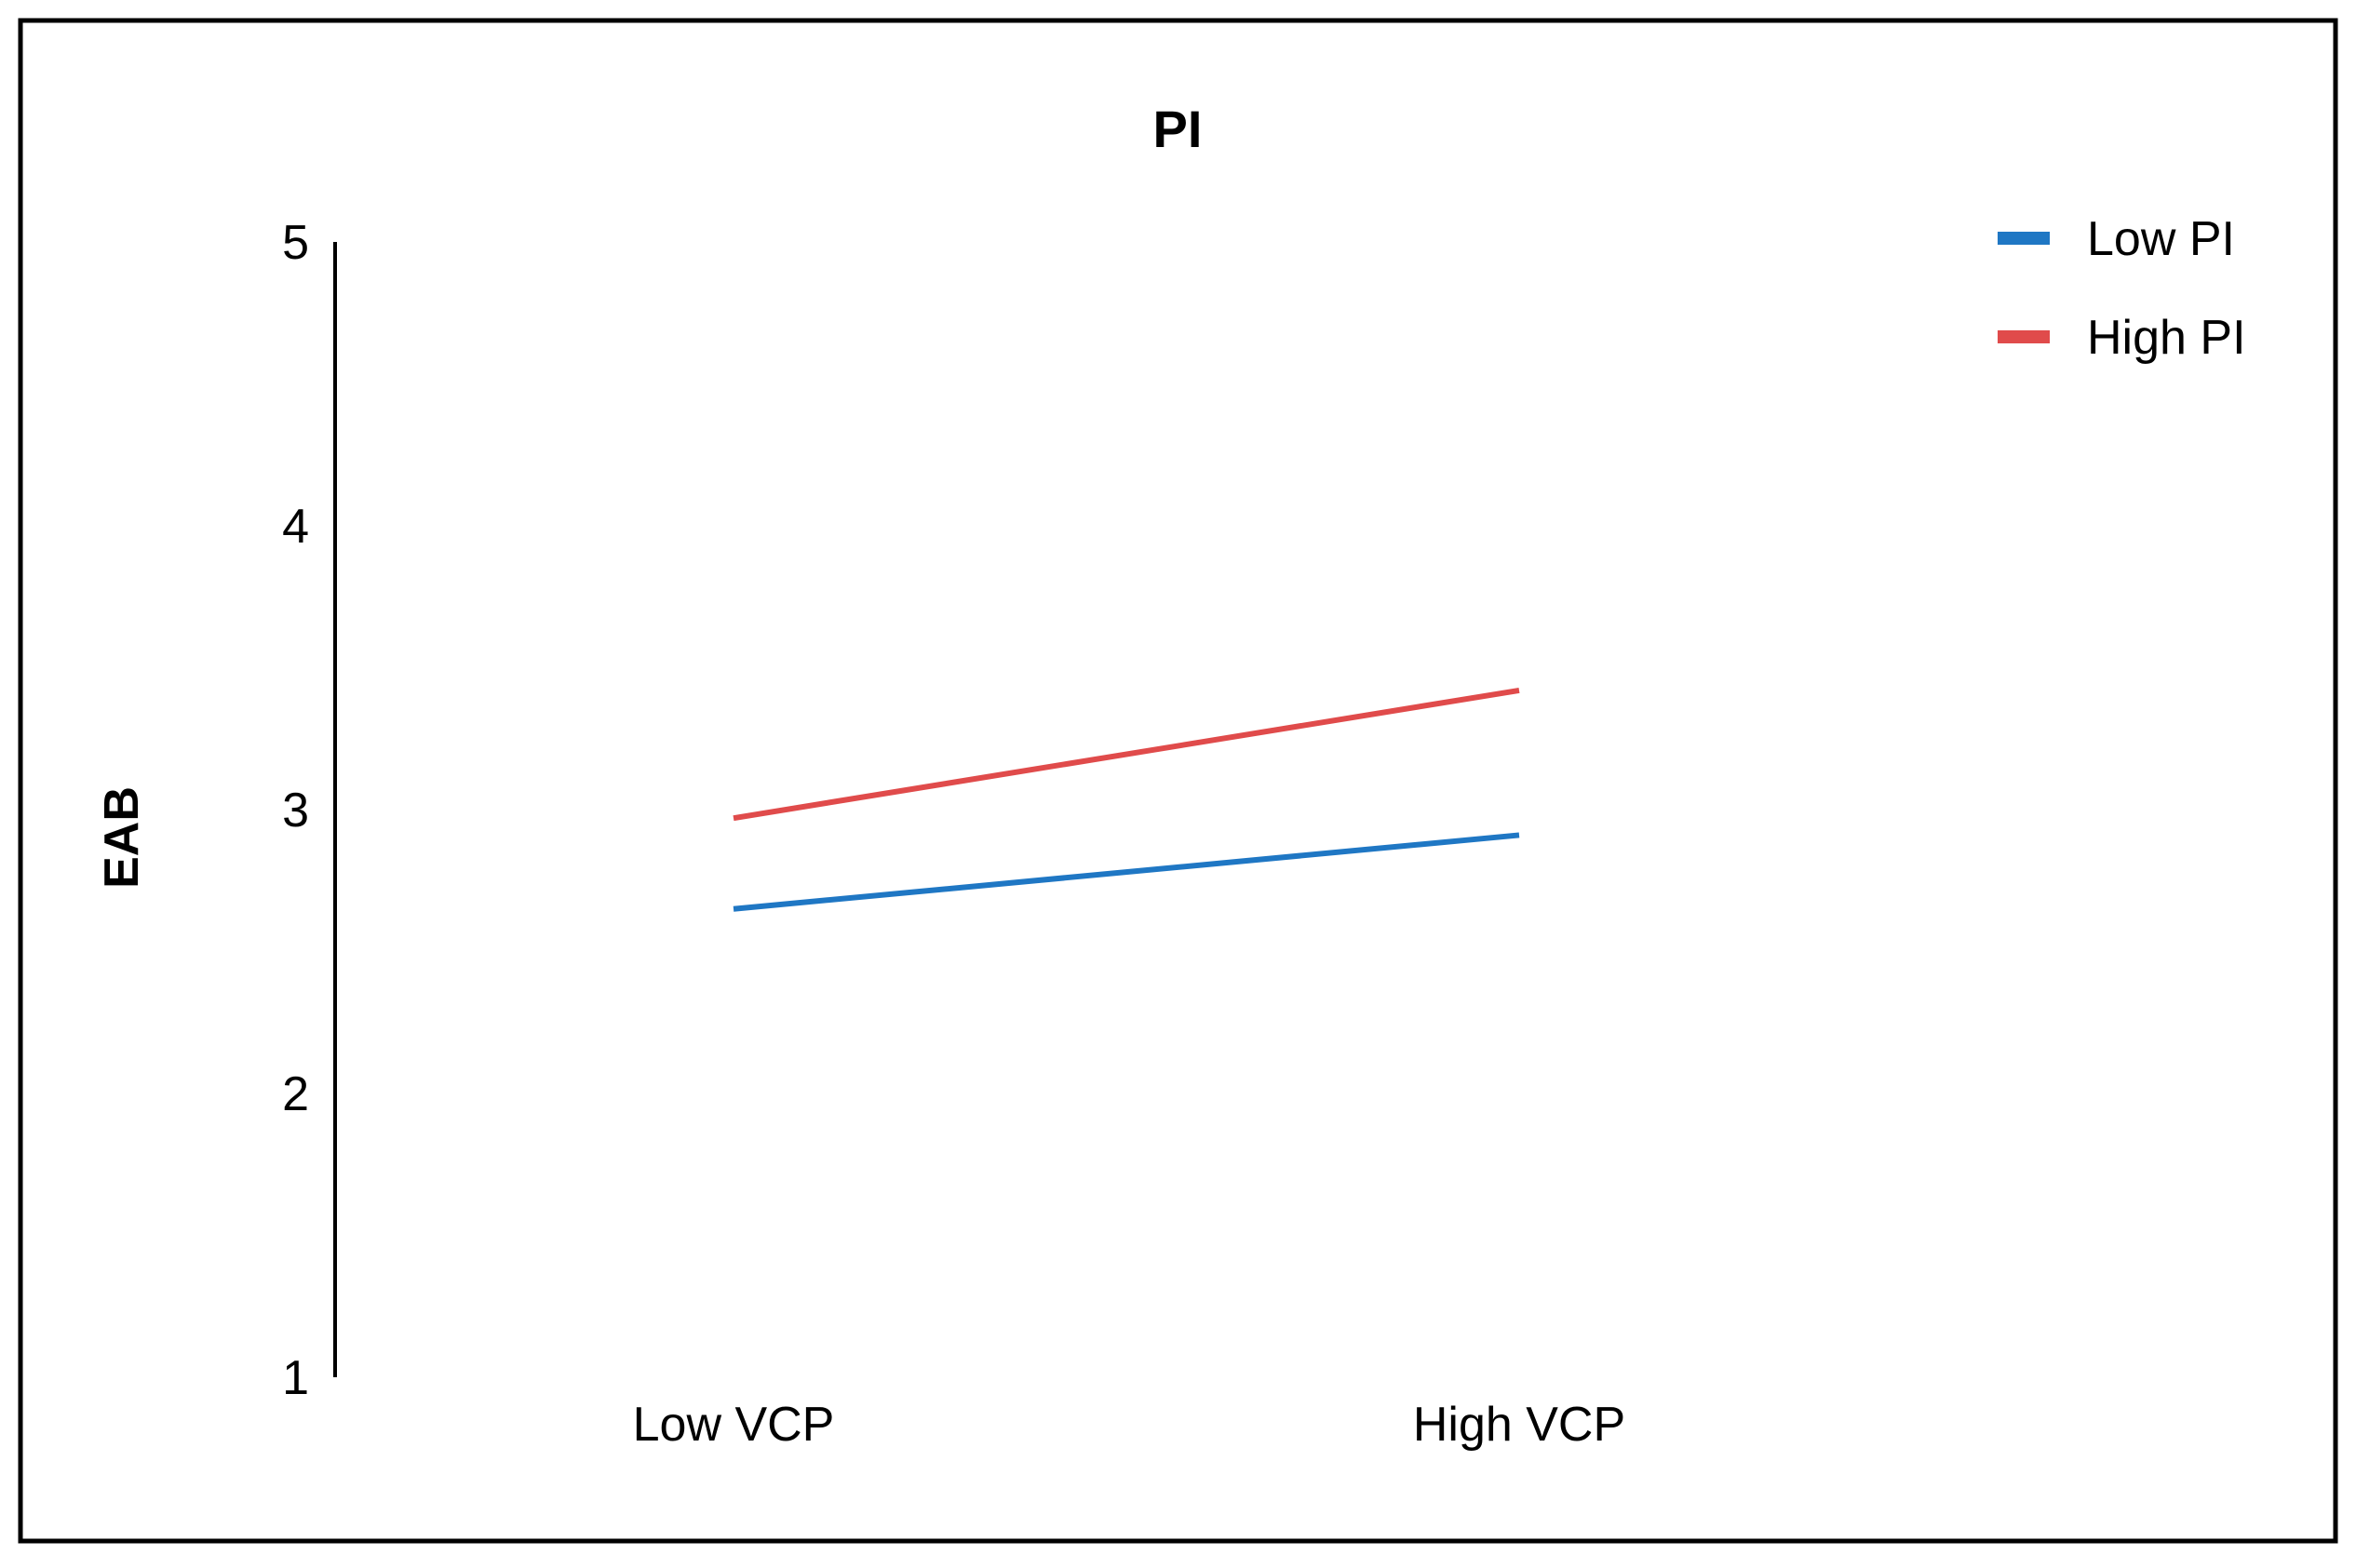 Image resolution: width=2356 pixels, height=1568 pixels. I want to click on y-tick-label: 2, so click(296, 1094).